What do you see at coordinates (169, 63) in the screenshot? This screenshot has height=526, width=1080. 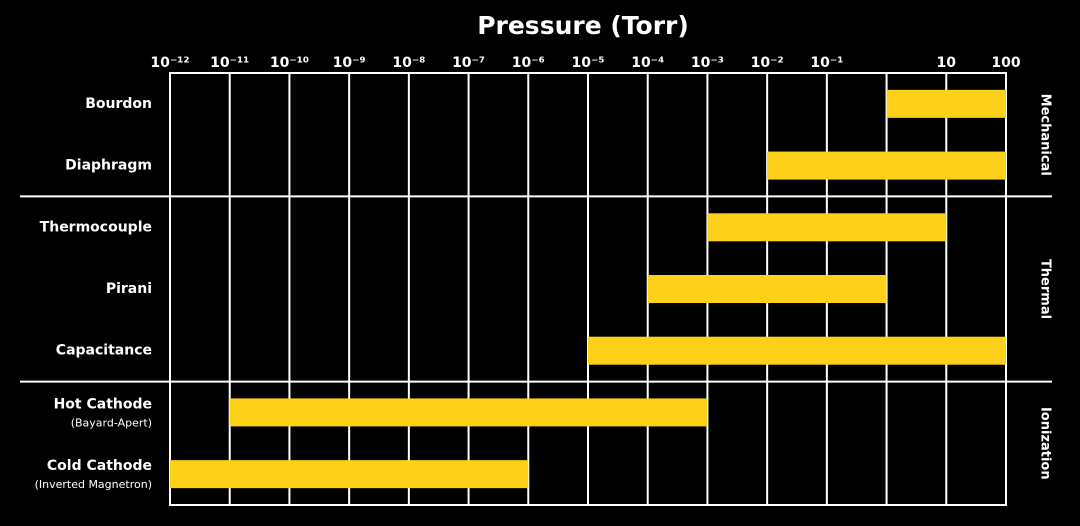 I see `x-tick-label: 10⁻¹²` at bounding box center [169, 63].